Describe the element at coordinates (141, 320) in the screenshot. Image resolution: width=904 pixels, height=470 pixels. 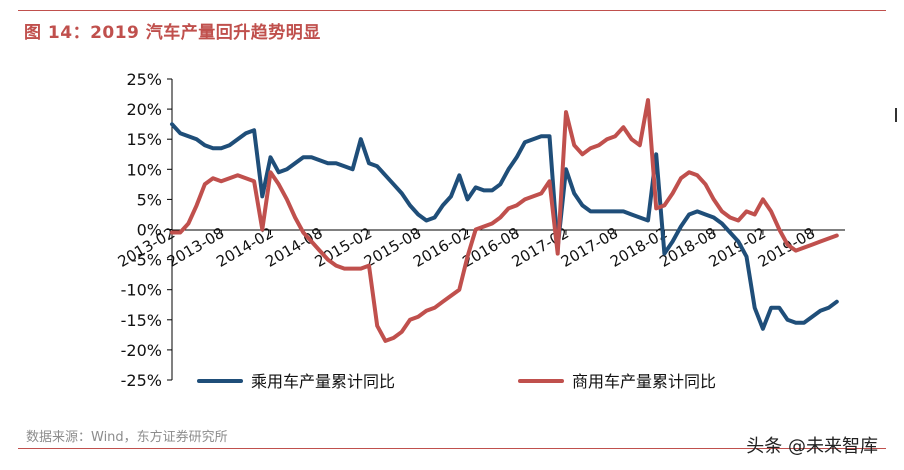
I see `y-tick-label: -15%` at that location.